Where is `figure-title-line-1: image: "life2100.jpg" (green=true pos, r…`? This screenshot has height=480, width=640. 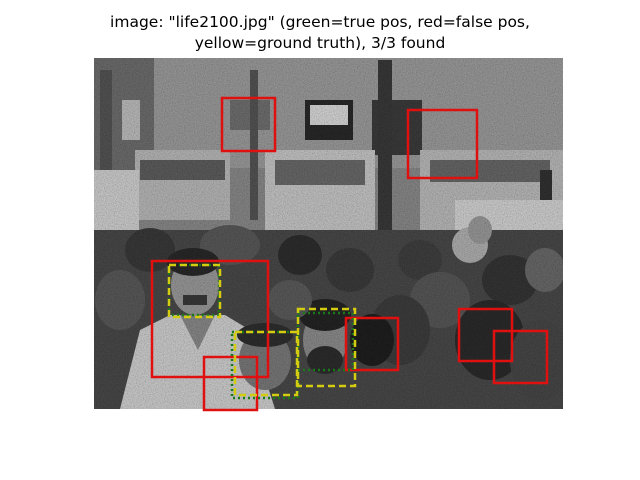 figure-title-line-1: image: "life2100.jpg" (green=true pos, r… is located at coordinates (320, 22).